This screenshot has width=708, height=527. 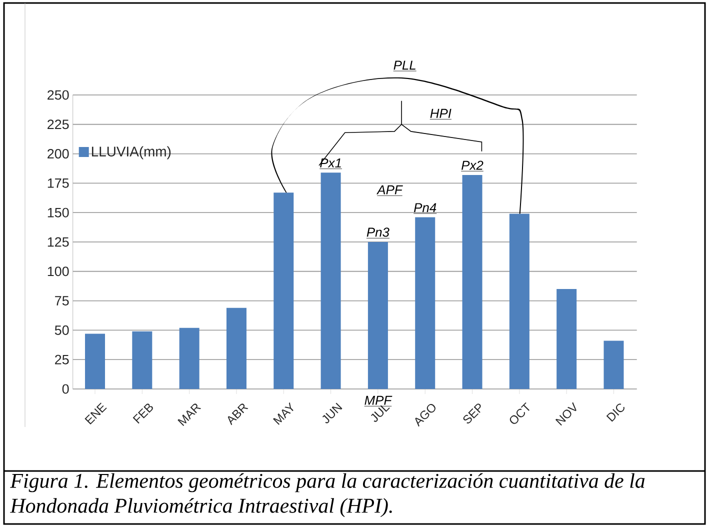 I want to click on annotation: Px2, so click(x=473, y=165).